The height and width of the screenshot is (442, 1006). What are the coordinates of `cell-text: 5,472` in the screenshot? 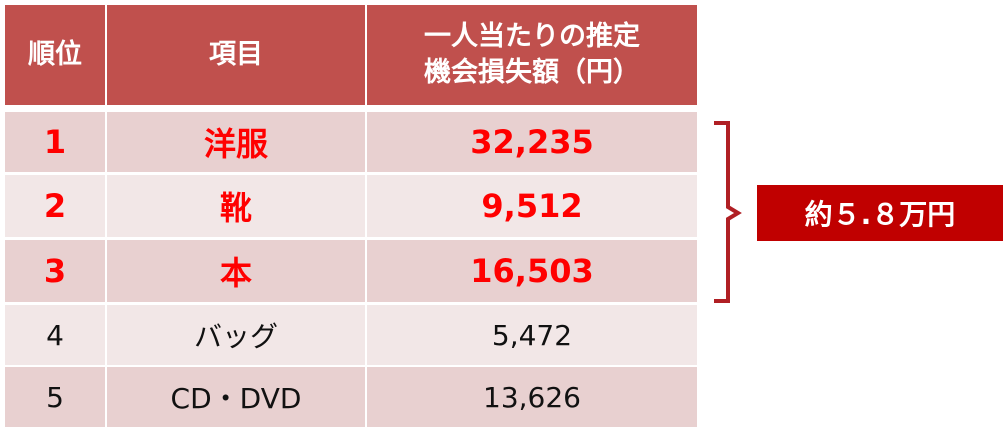 It's located at (532, 335).